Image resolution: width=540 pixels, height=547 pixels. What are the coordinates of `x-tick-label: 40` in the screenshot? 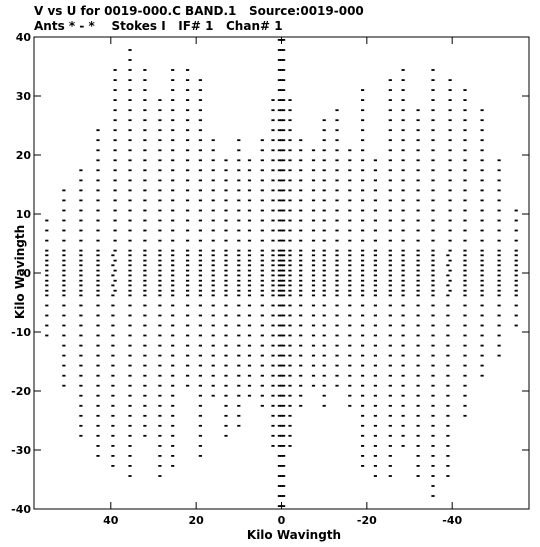 It's located at (111, 520).